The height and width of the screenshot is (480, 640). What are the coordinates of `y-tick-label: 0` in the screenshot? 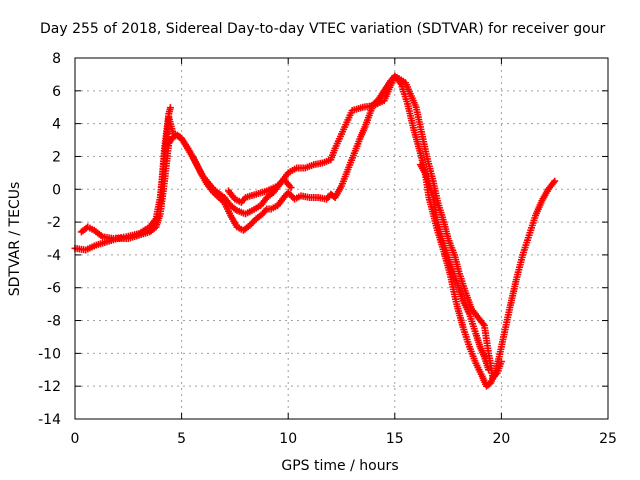 It's located at (56, 190).